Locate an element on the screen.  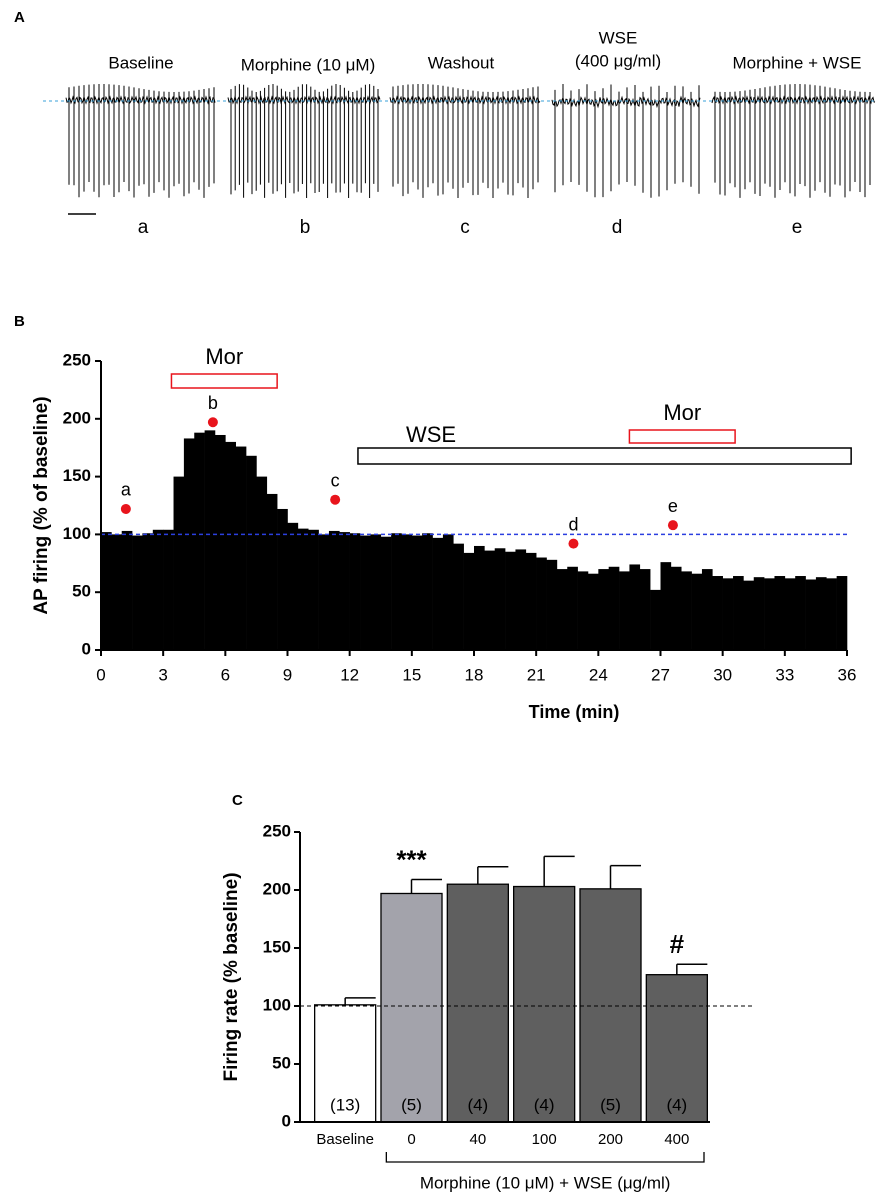
marker-label: d is located at coordinates (573, 524).